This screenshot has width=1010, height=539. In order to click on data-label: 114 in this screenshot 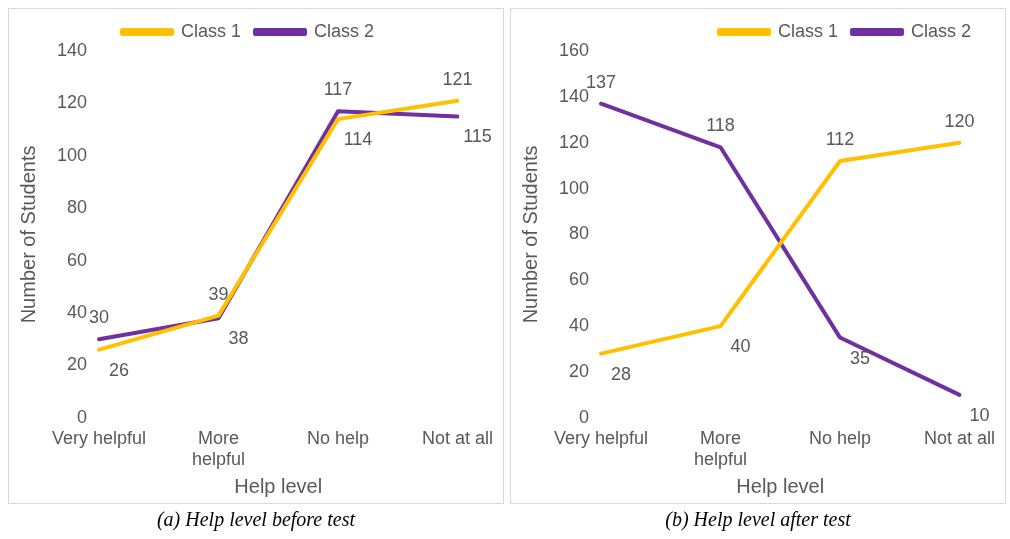, I will do `click(358, 139)`.